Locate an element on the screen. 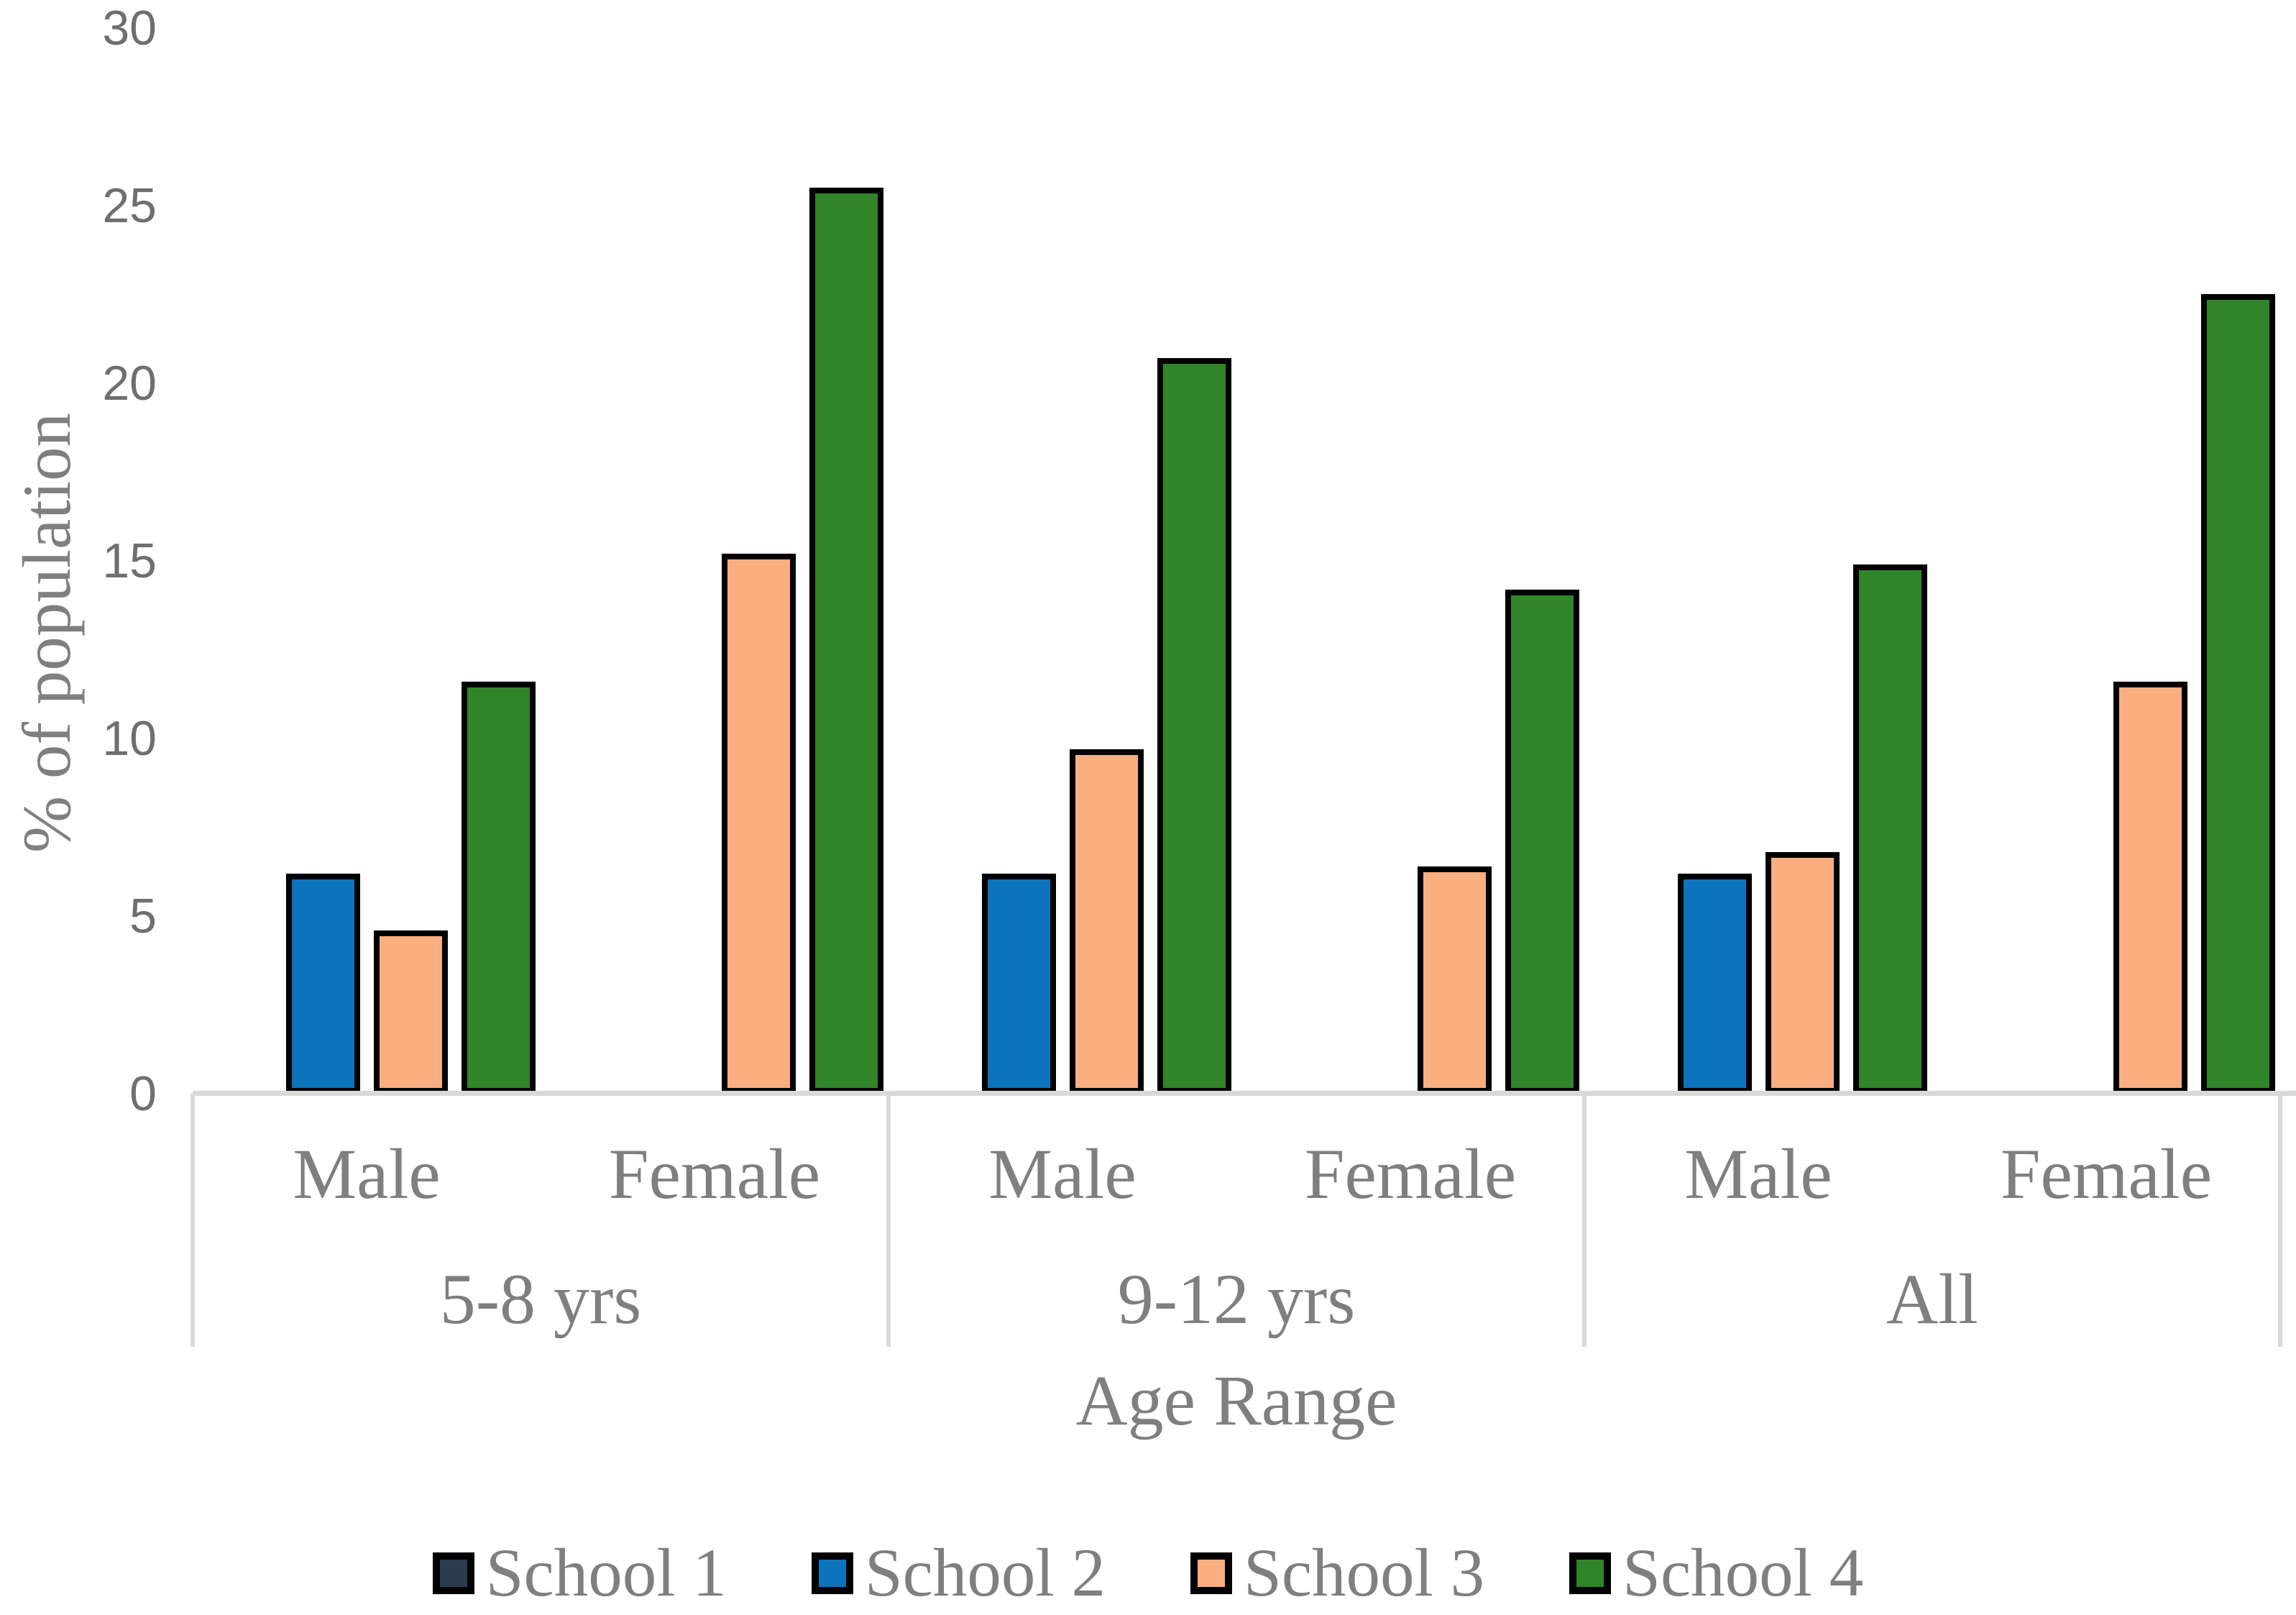 The image size is (2296, 1615). x-axis-title: Age Range is located at coordinates (1236, 1400).